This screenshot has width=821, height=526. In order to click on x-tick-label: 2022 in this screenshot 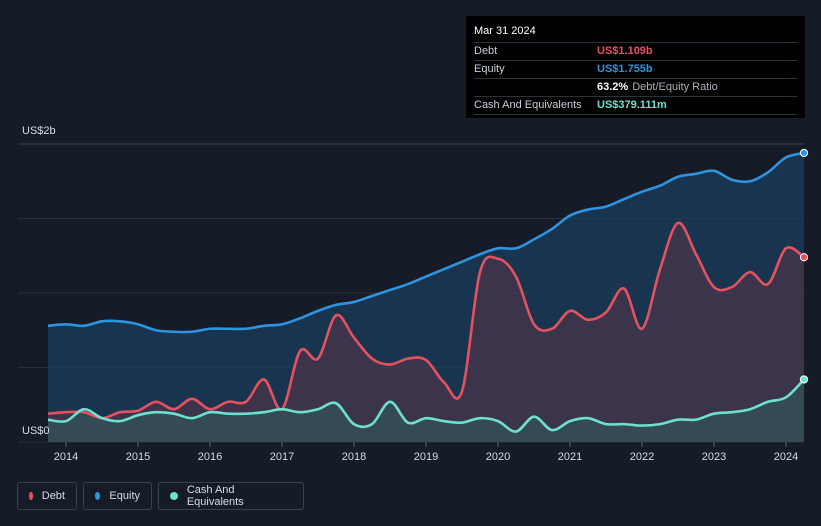, I will do `click(642, 457)`.